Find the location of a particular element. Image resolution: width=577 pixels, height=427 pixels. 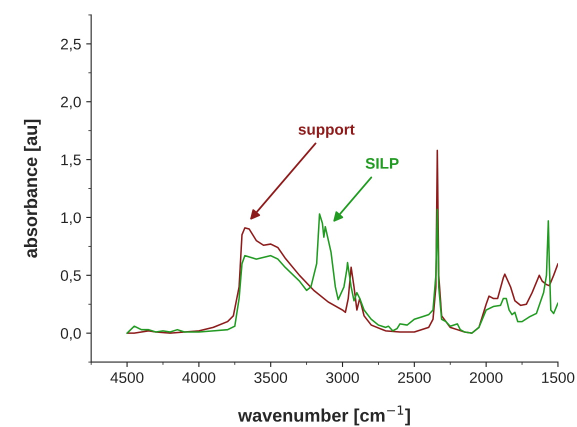

y-axis-title: absorbance [au] is located at coordinates (32, 189).